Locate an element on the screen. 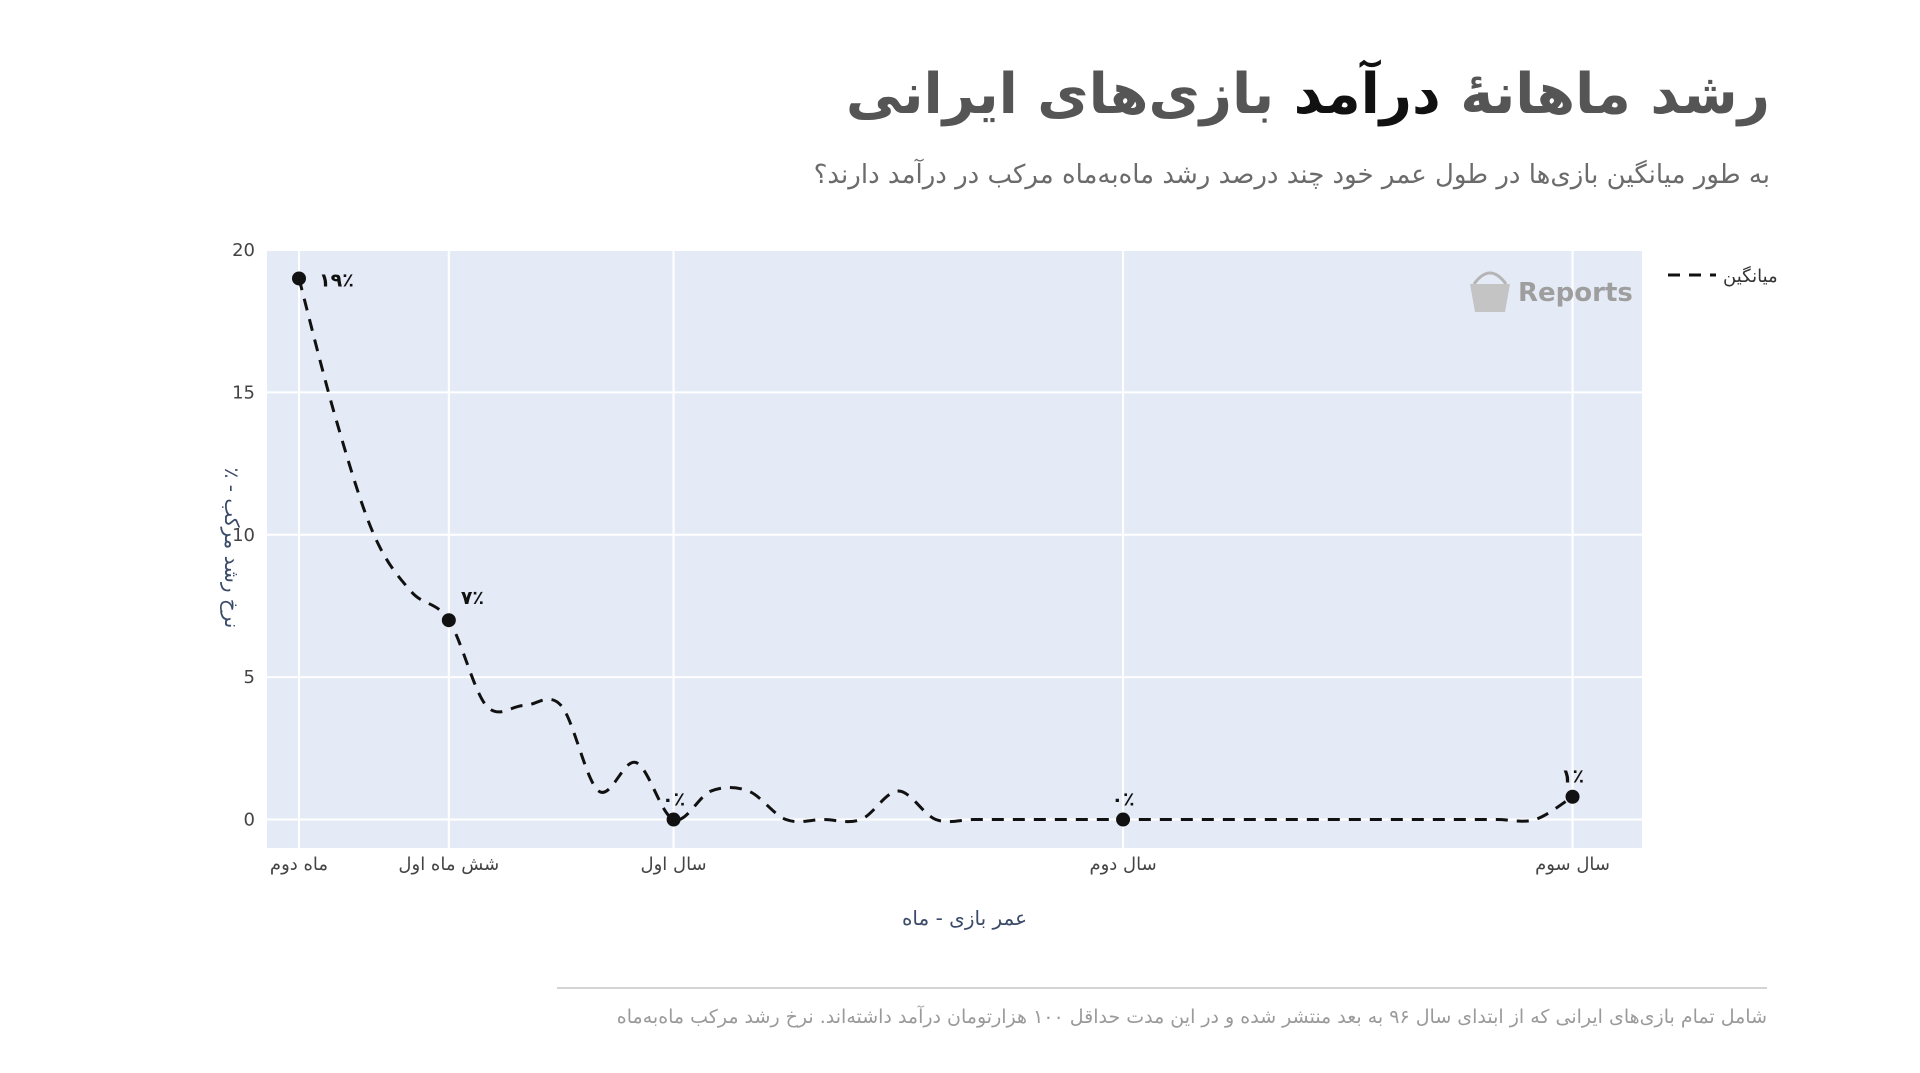  footer-divider is located at coordinates (1162, 988).